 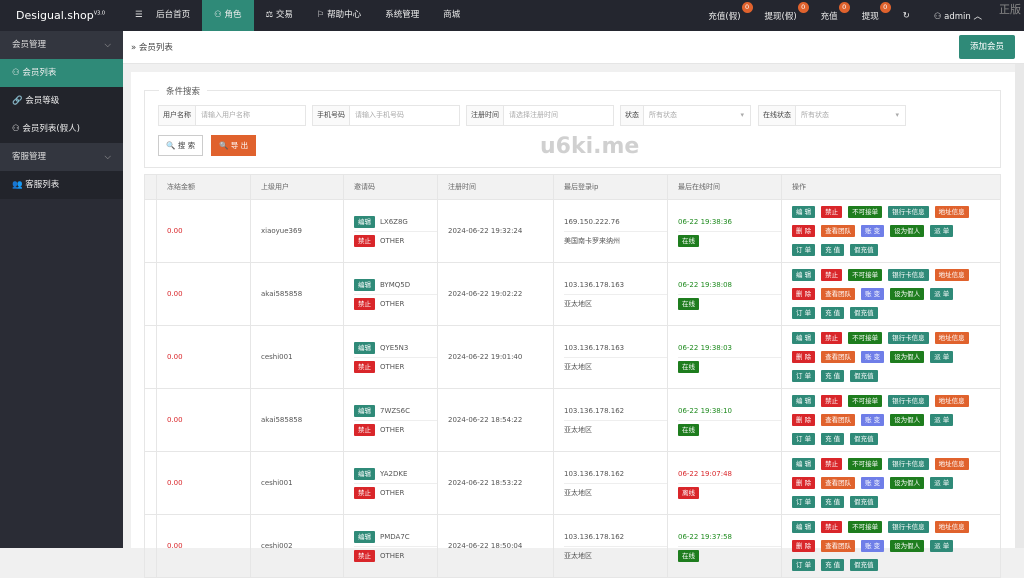 What do you see at coordinates (234, 145) in the screenshot?
I see `export-button: 🔍 导 出` at bounding box center [234, 145].